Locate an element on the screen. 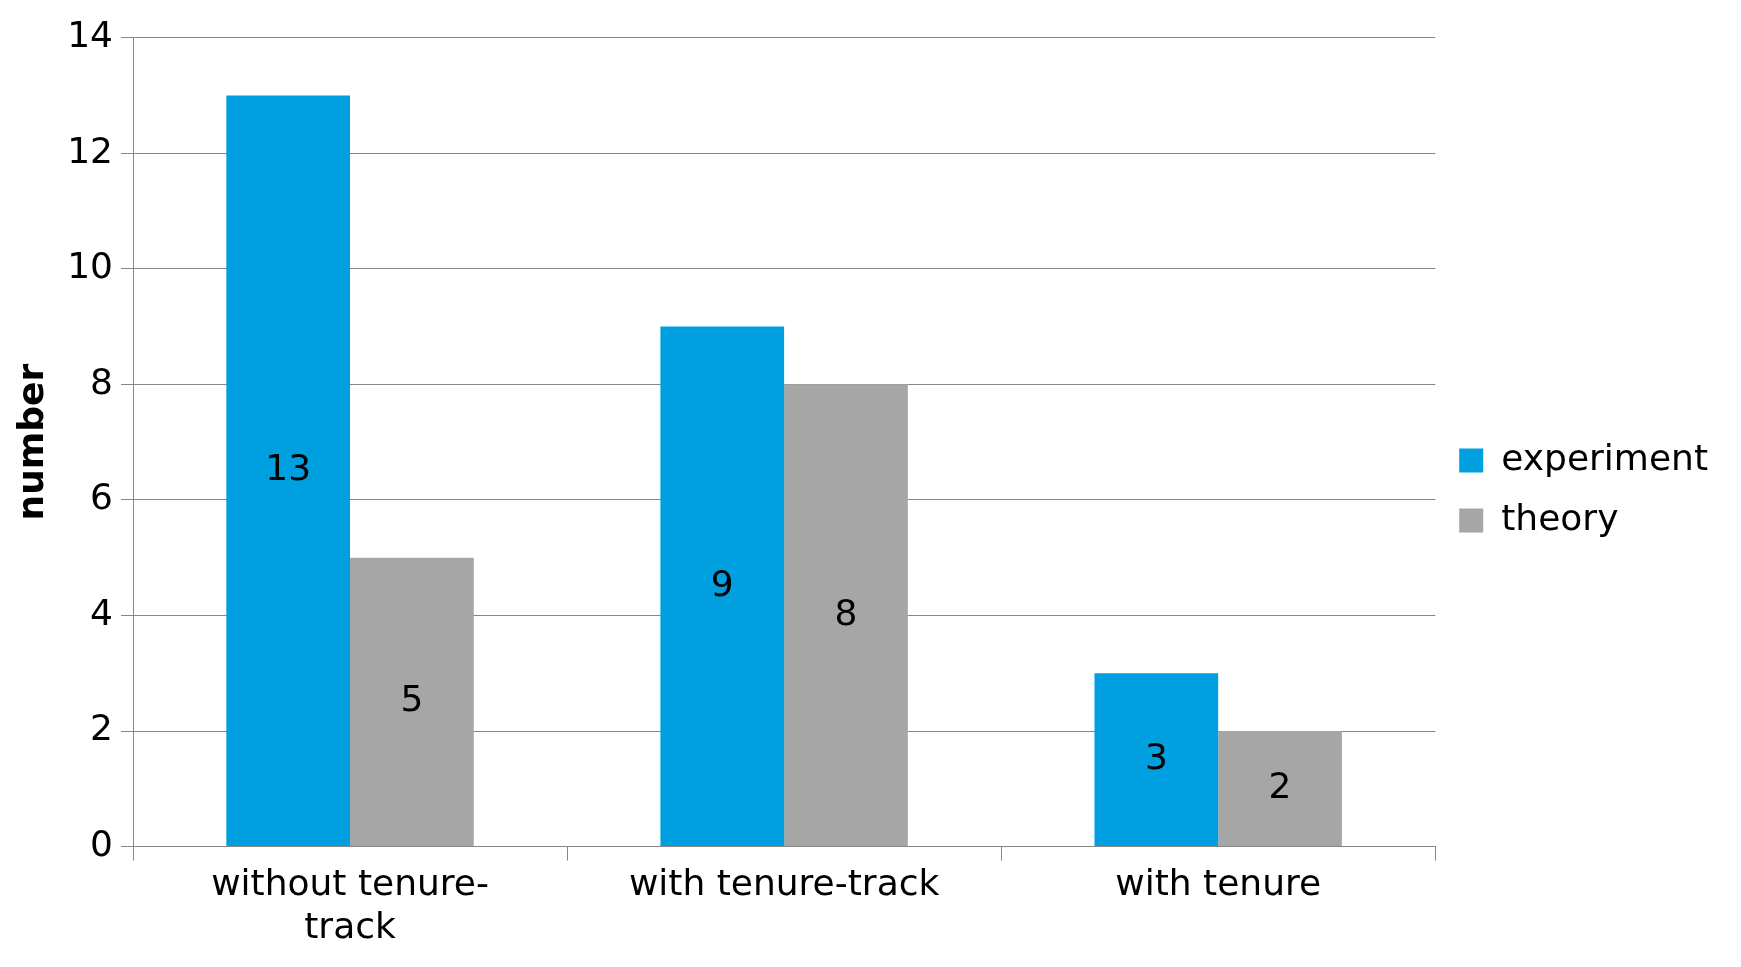 This screenshot has height=967, width=1741. y-tick-label: 12 is located at coordinates (90, 150).